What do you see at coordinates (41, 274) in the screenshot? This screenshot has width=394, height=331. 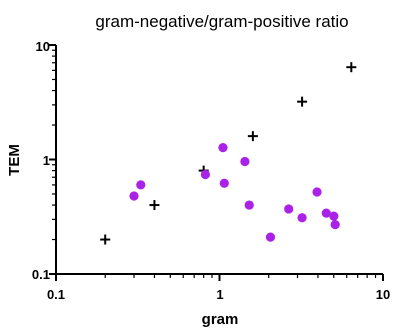 I see `y-tick-label-0.1: 0.1` at bounding box center [41, 274].